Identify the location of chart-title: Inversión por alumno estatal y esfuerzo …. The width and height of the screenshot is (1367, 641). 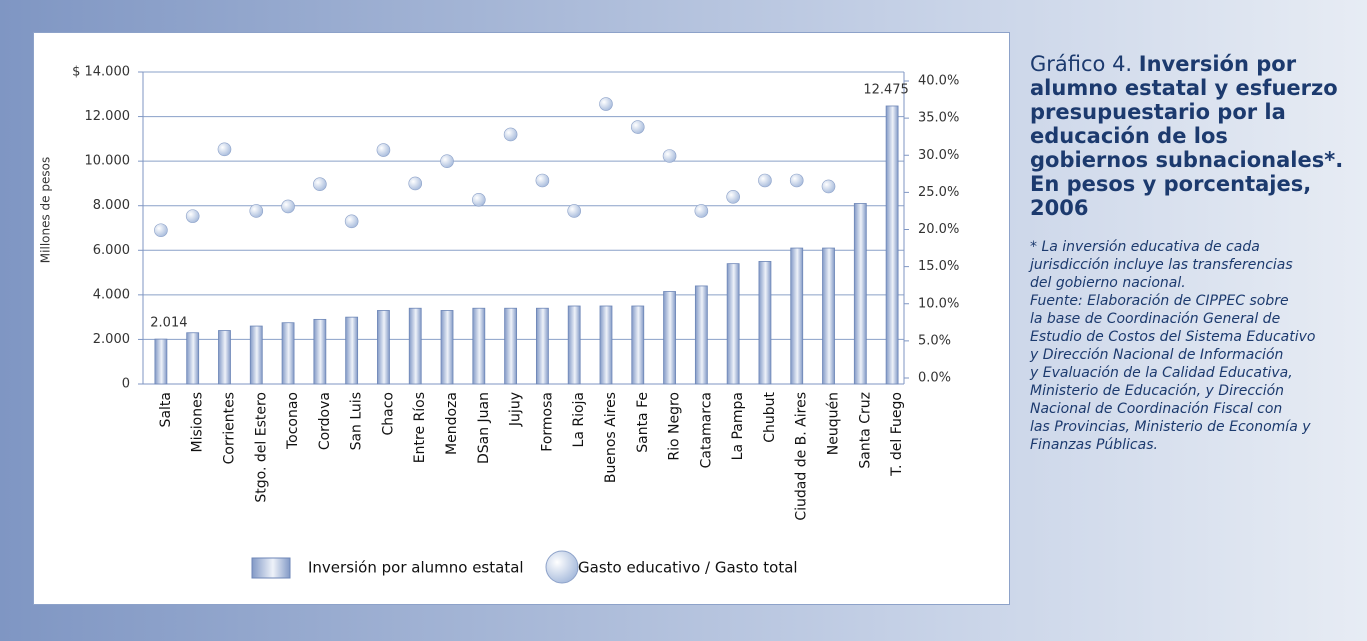
(1187, 136).